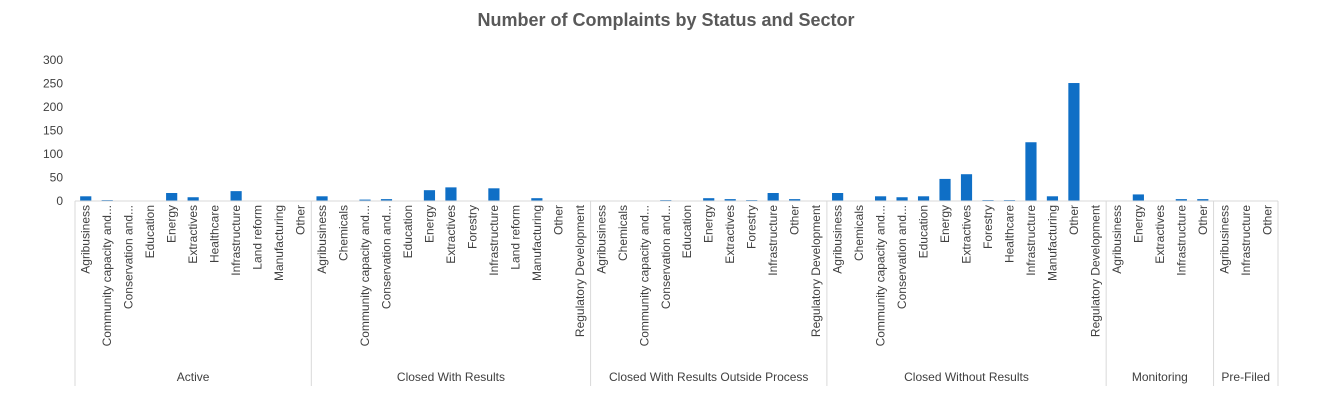 The height and width of the screenshot is (402, 1338). Describe the element at coordinates (57, 178) in the screenshot. I see `y-tick-label: 50` at that location.